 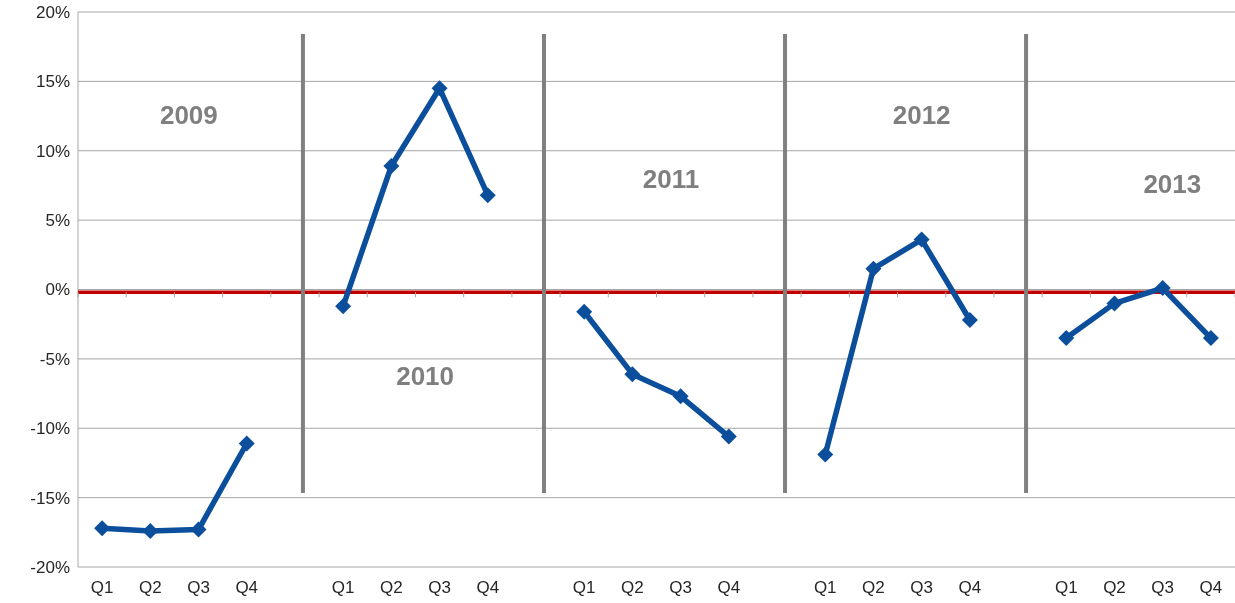 I want to click on y-tick-label: -20%, so click(x=50, y=567).